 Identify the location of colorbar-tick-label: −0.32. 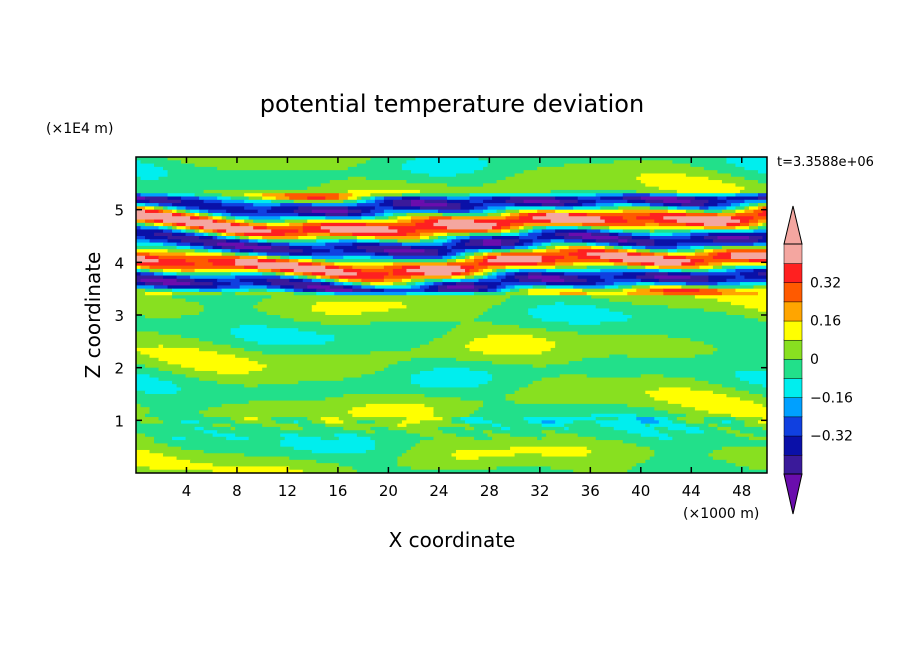
(831, 437).